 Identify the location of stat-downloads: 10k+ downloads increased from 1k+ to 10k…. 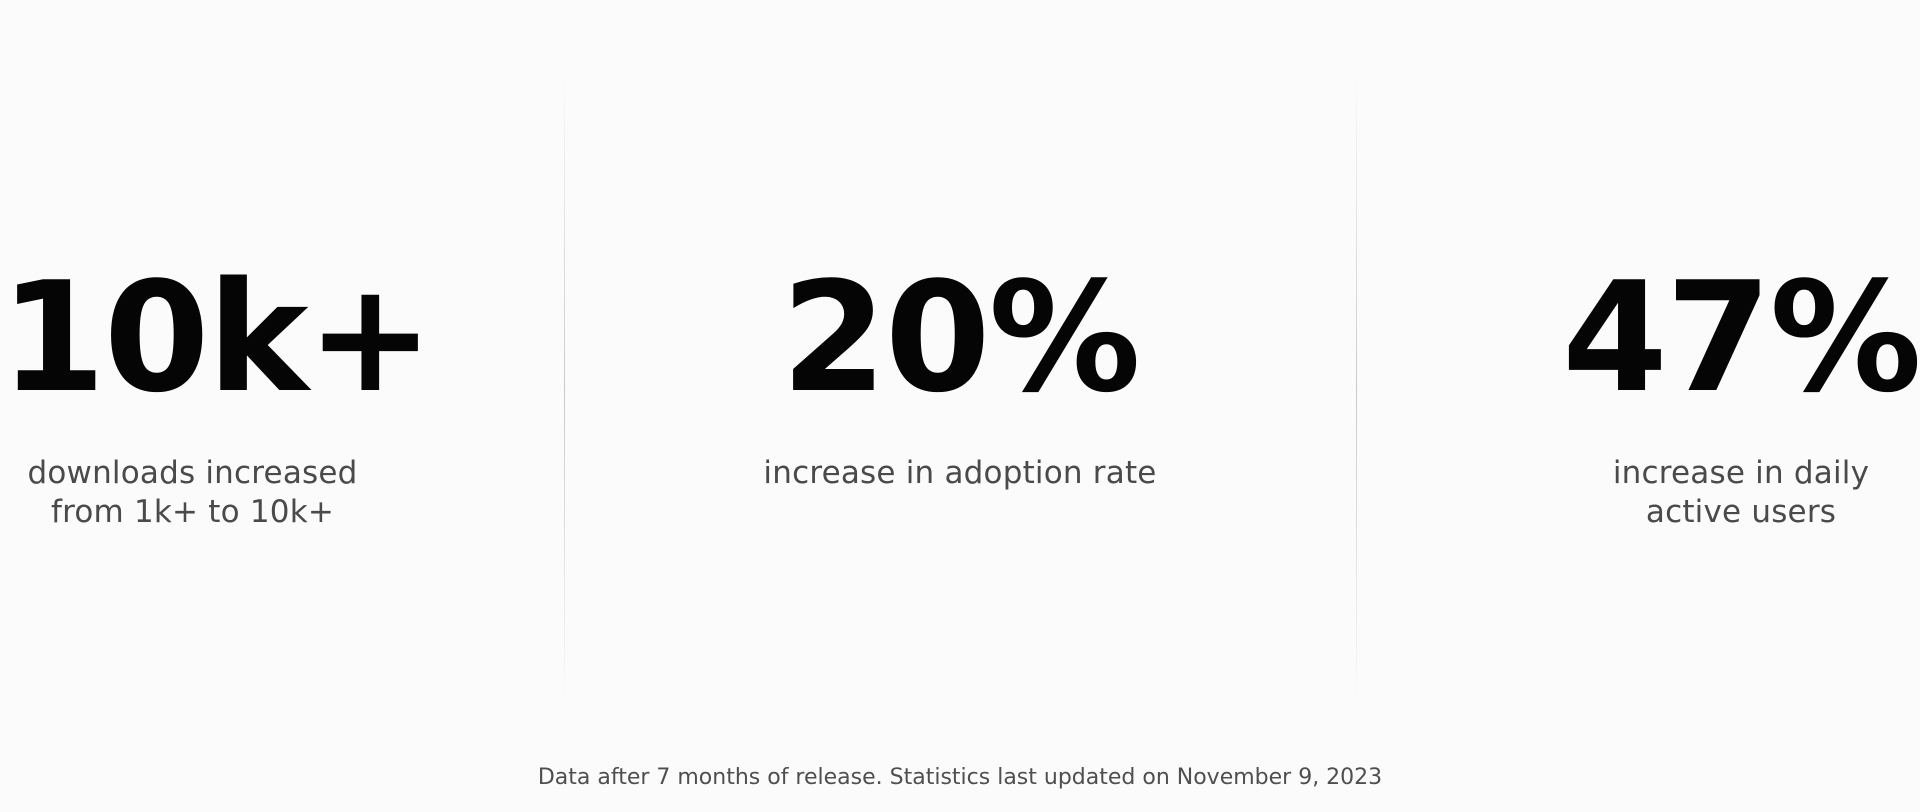
(217, 390).